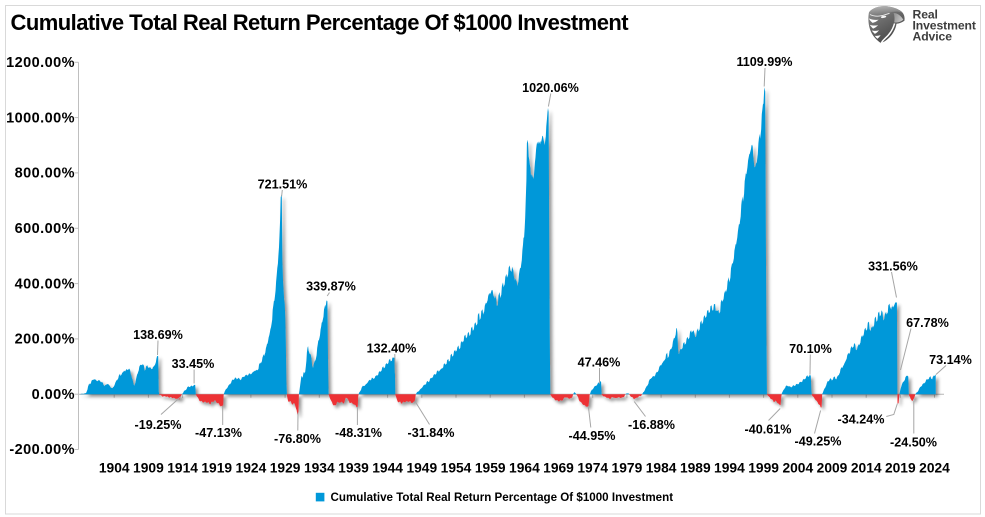 This screenshot has width=985, height=517. Describe the element at coordinates (524, 468) in the screenshot. I see `svg-text: 1964` at that location.